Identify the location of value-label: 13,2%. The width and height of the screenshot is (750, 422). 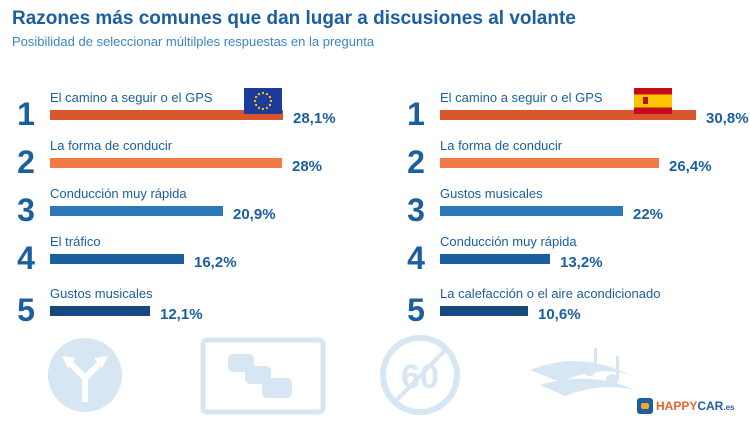
(581, 262).